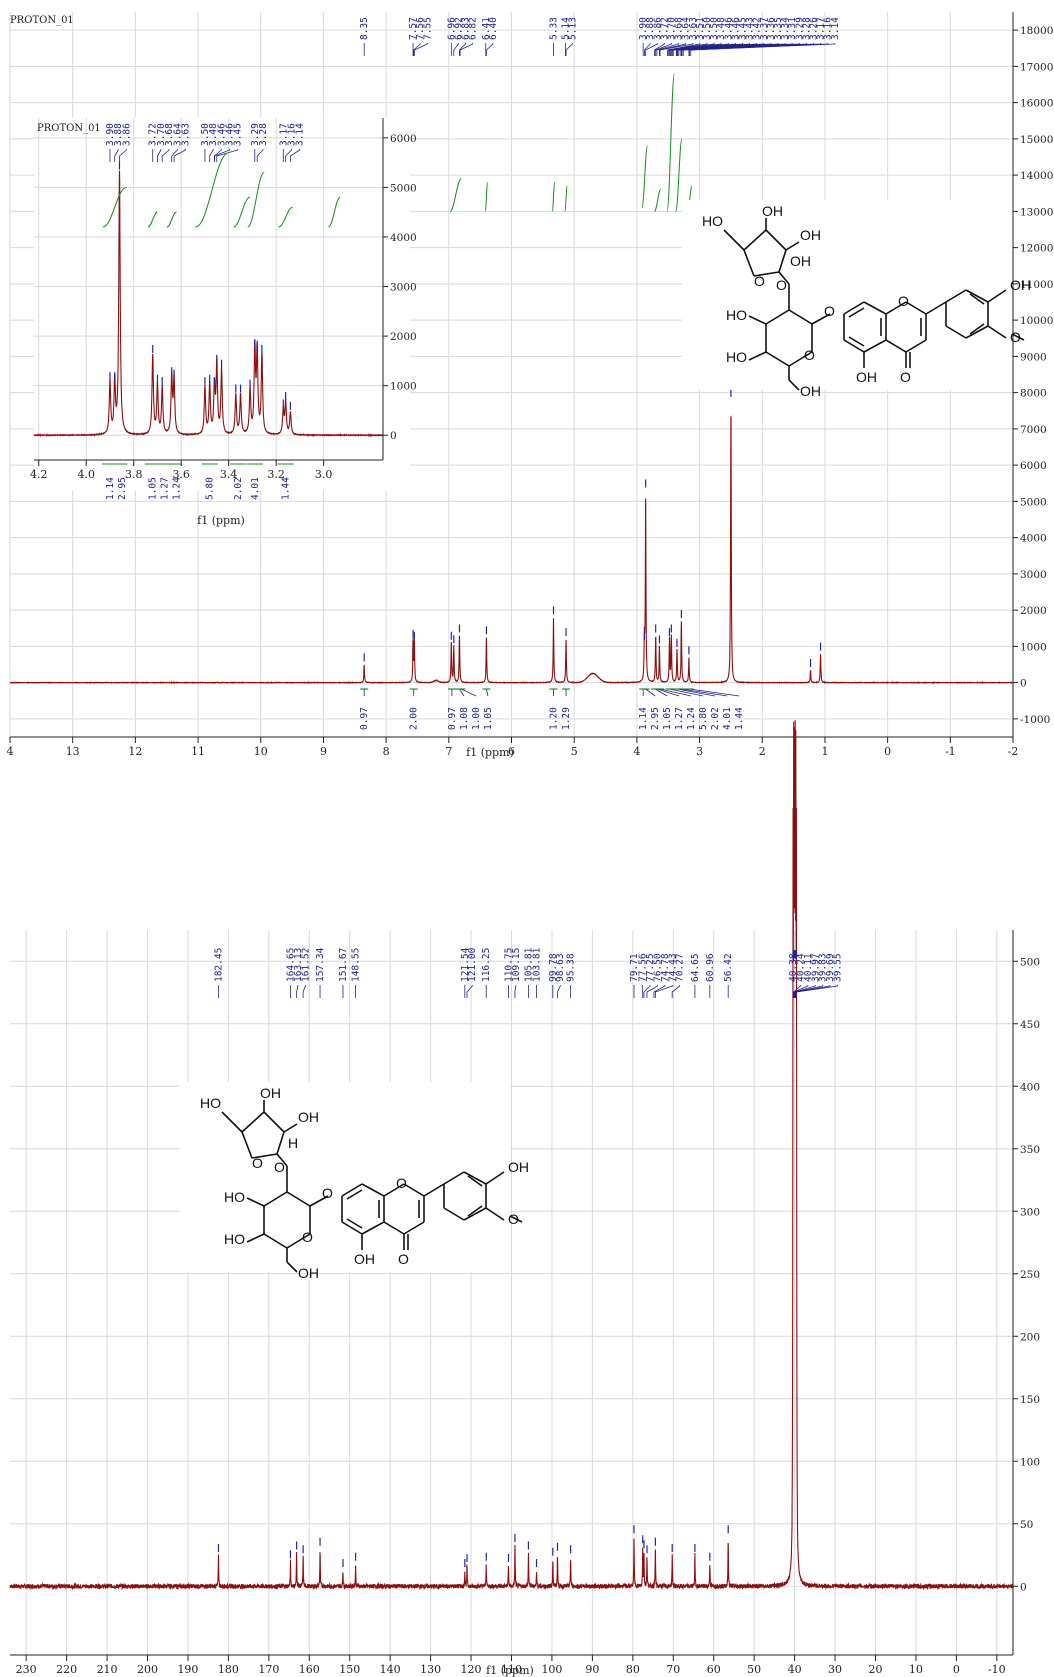 This screenshot has width=1054, height=1677. I want to click on y-tick-label: 2000, so click(403, 337).